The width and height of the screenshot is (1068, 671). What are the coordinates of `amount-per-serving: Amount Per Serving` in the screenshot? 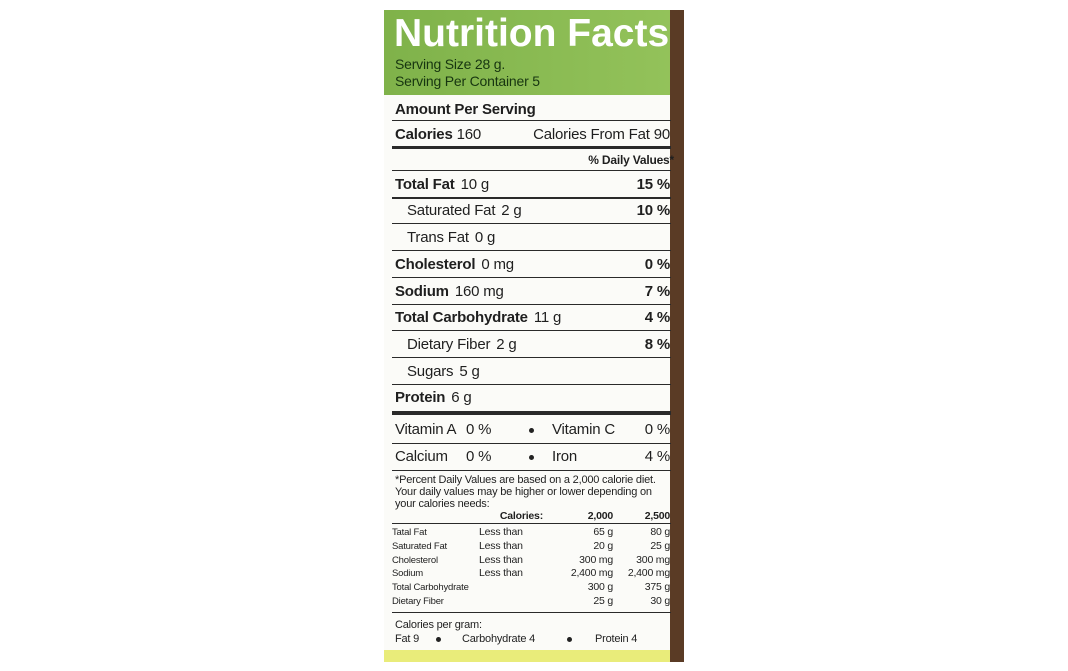 It's located at (465, 109).